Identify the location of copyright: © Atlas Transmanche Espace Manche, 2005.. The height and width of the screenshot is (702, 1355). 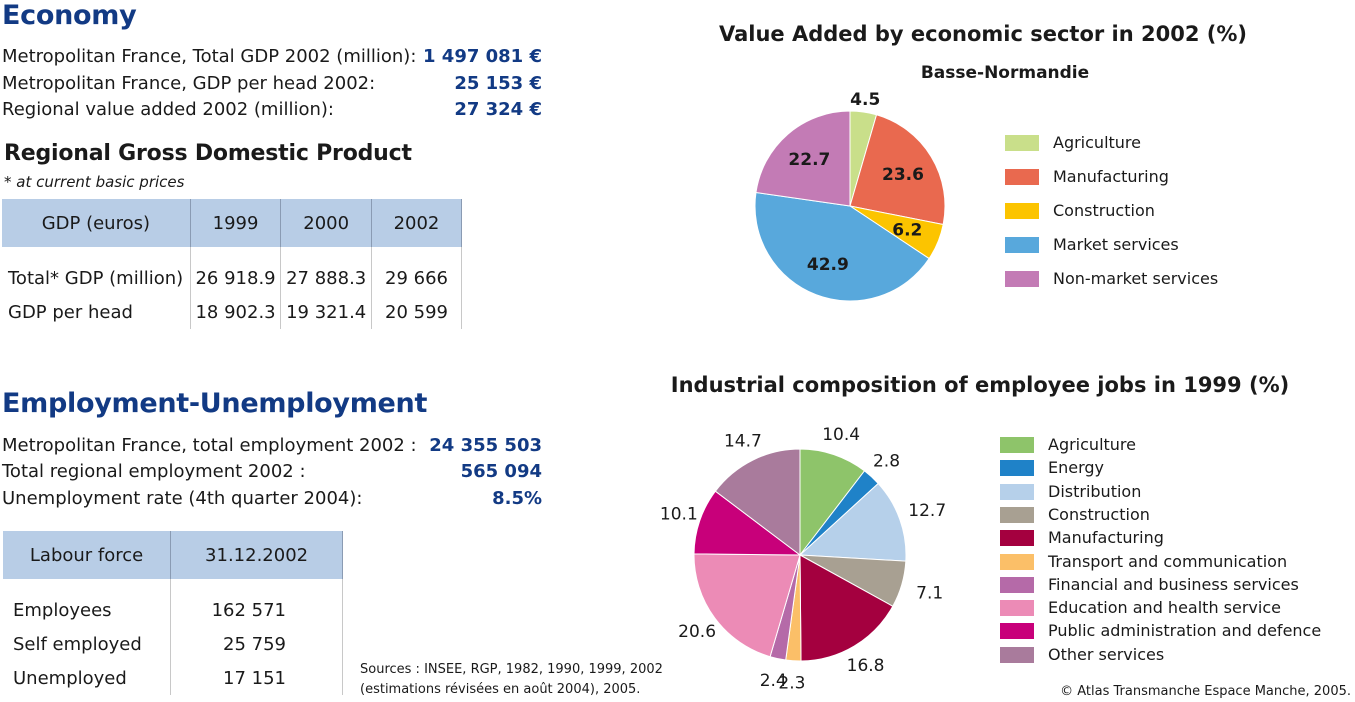
(1205, 691).